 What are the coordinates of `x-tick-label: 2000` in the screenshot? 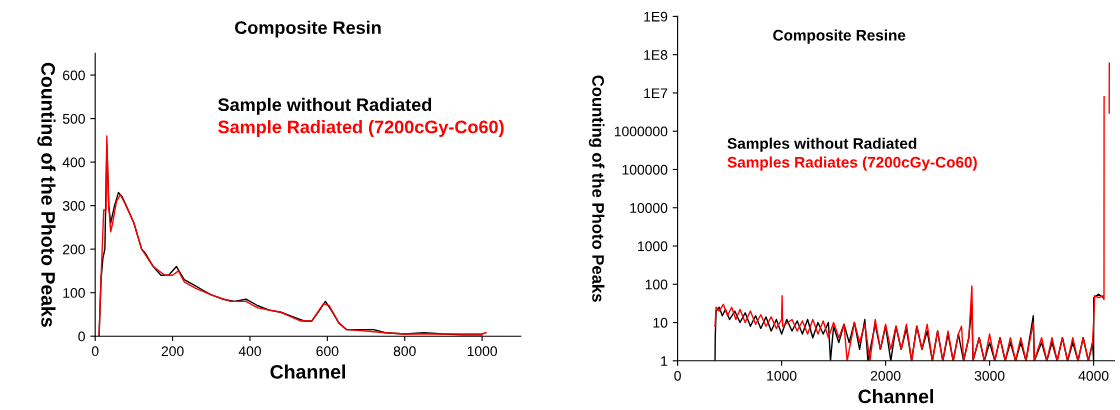 It's located at (885, 375).